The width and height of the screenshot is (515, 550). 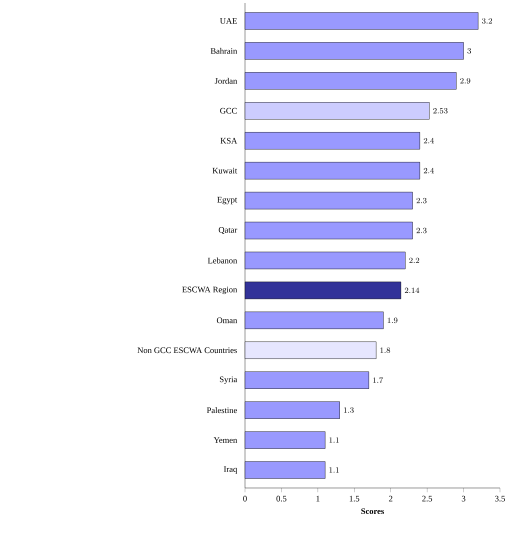 I want to click on y-tick-label: Oman, so click(x=227, y=320).